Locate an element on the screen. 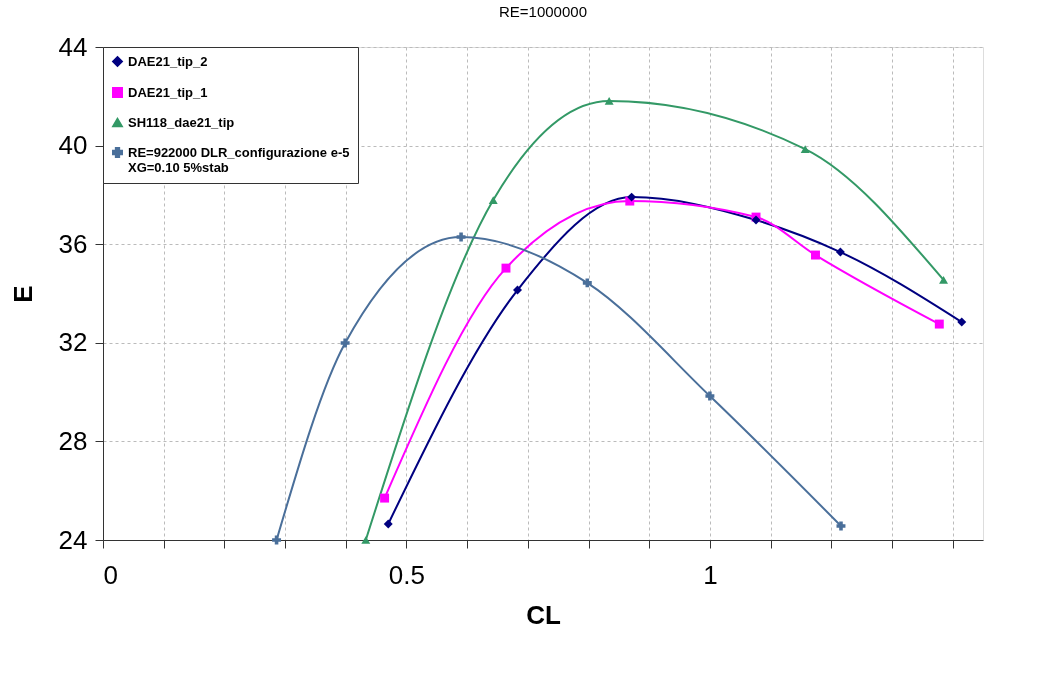 The image size is (1038, 674). x-tick-label: 1 is located at coordinates (710, 574).